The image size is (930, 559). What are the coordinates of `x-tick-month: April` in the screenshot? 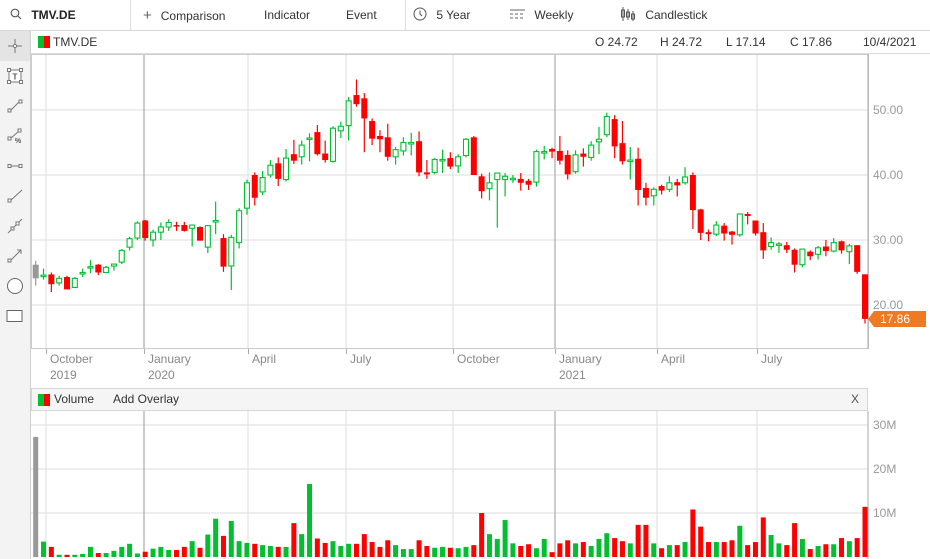 It's located at (264, 359).